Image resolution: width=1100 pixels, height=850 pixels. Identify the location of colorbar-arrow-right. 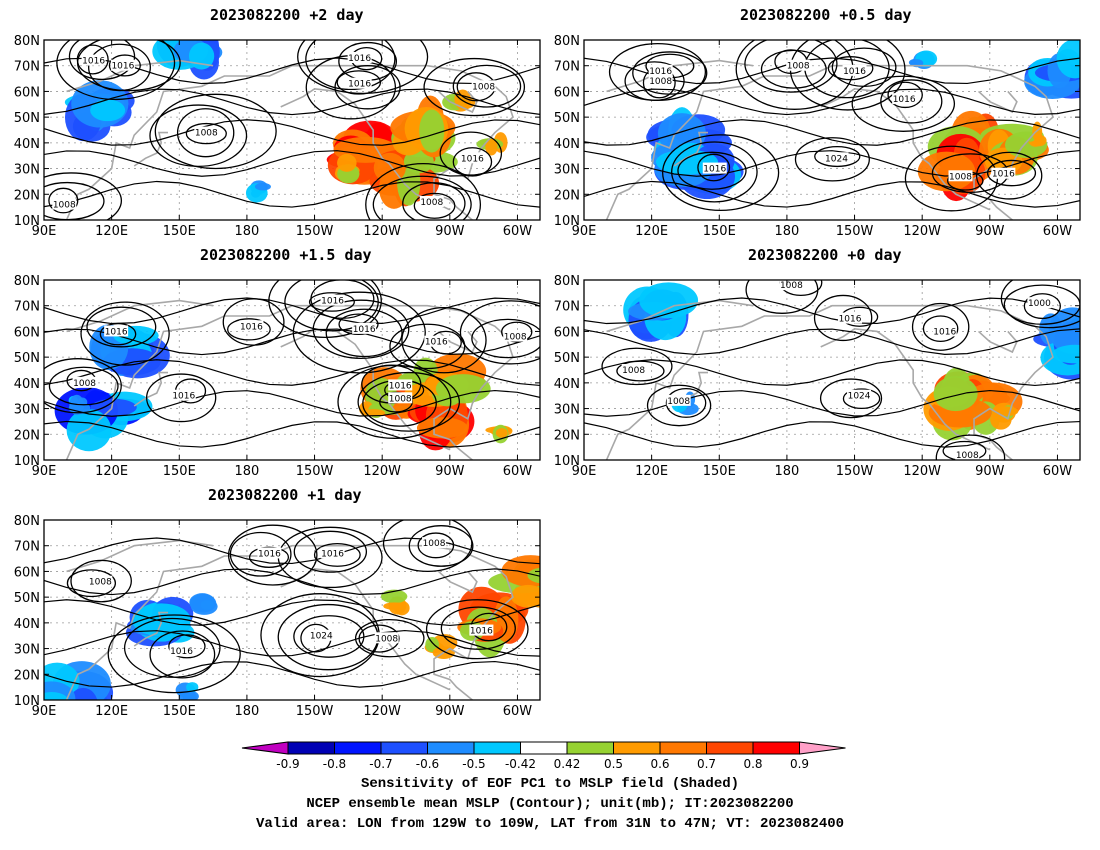
(822, 748).